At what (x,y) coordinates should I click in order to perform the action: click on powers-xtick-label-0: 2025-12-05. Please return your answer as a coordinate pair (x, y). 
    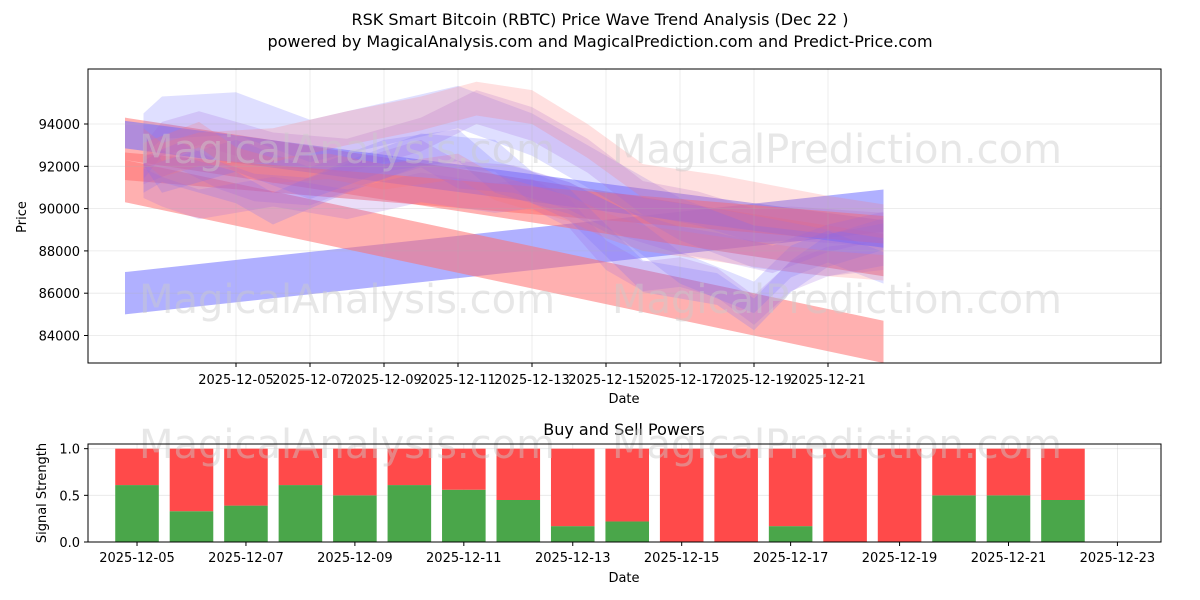
    Looking at the image, I should click on (137, 558).